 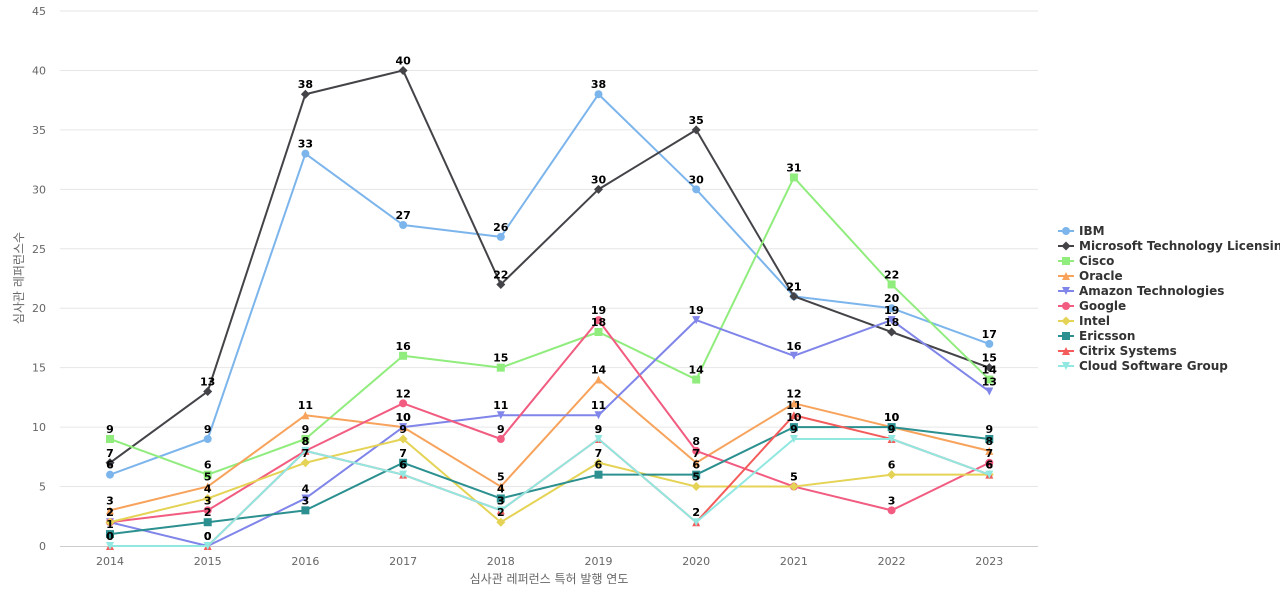 What do you see at coordinates (1128, 351) in the screenshot?
I see `legend-label: Citrix Systems` at bounding box center [1128, 351].